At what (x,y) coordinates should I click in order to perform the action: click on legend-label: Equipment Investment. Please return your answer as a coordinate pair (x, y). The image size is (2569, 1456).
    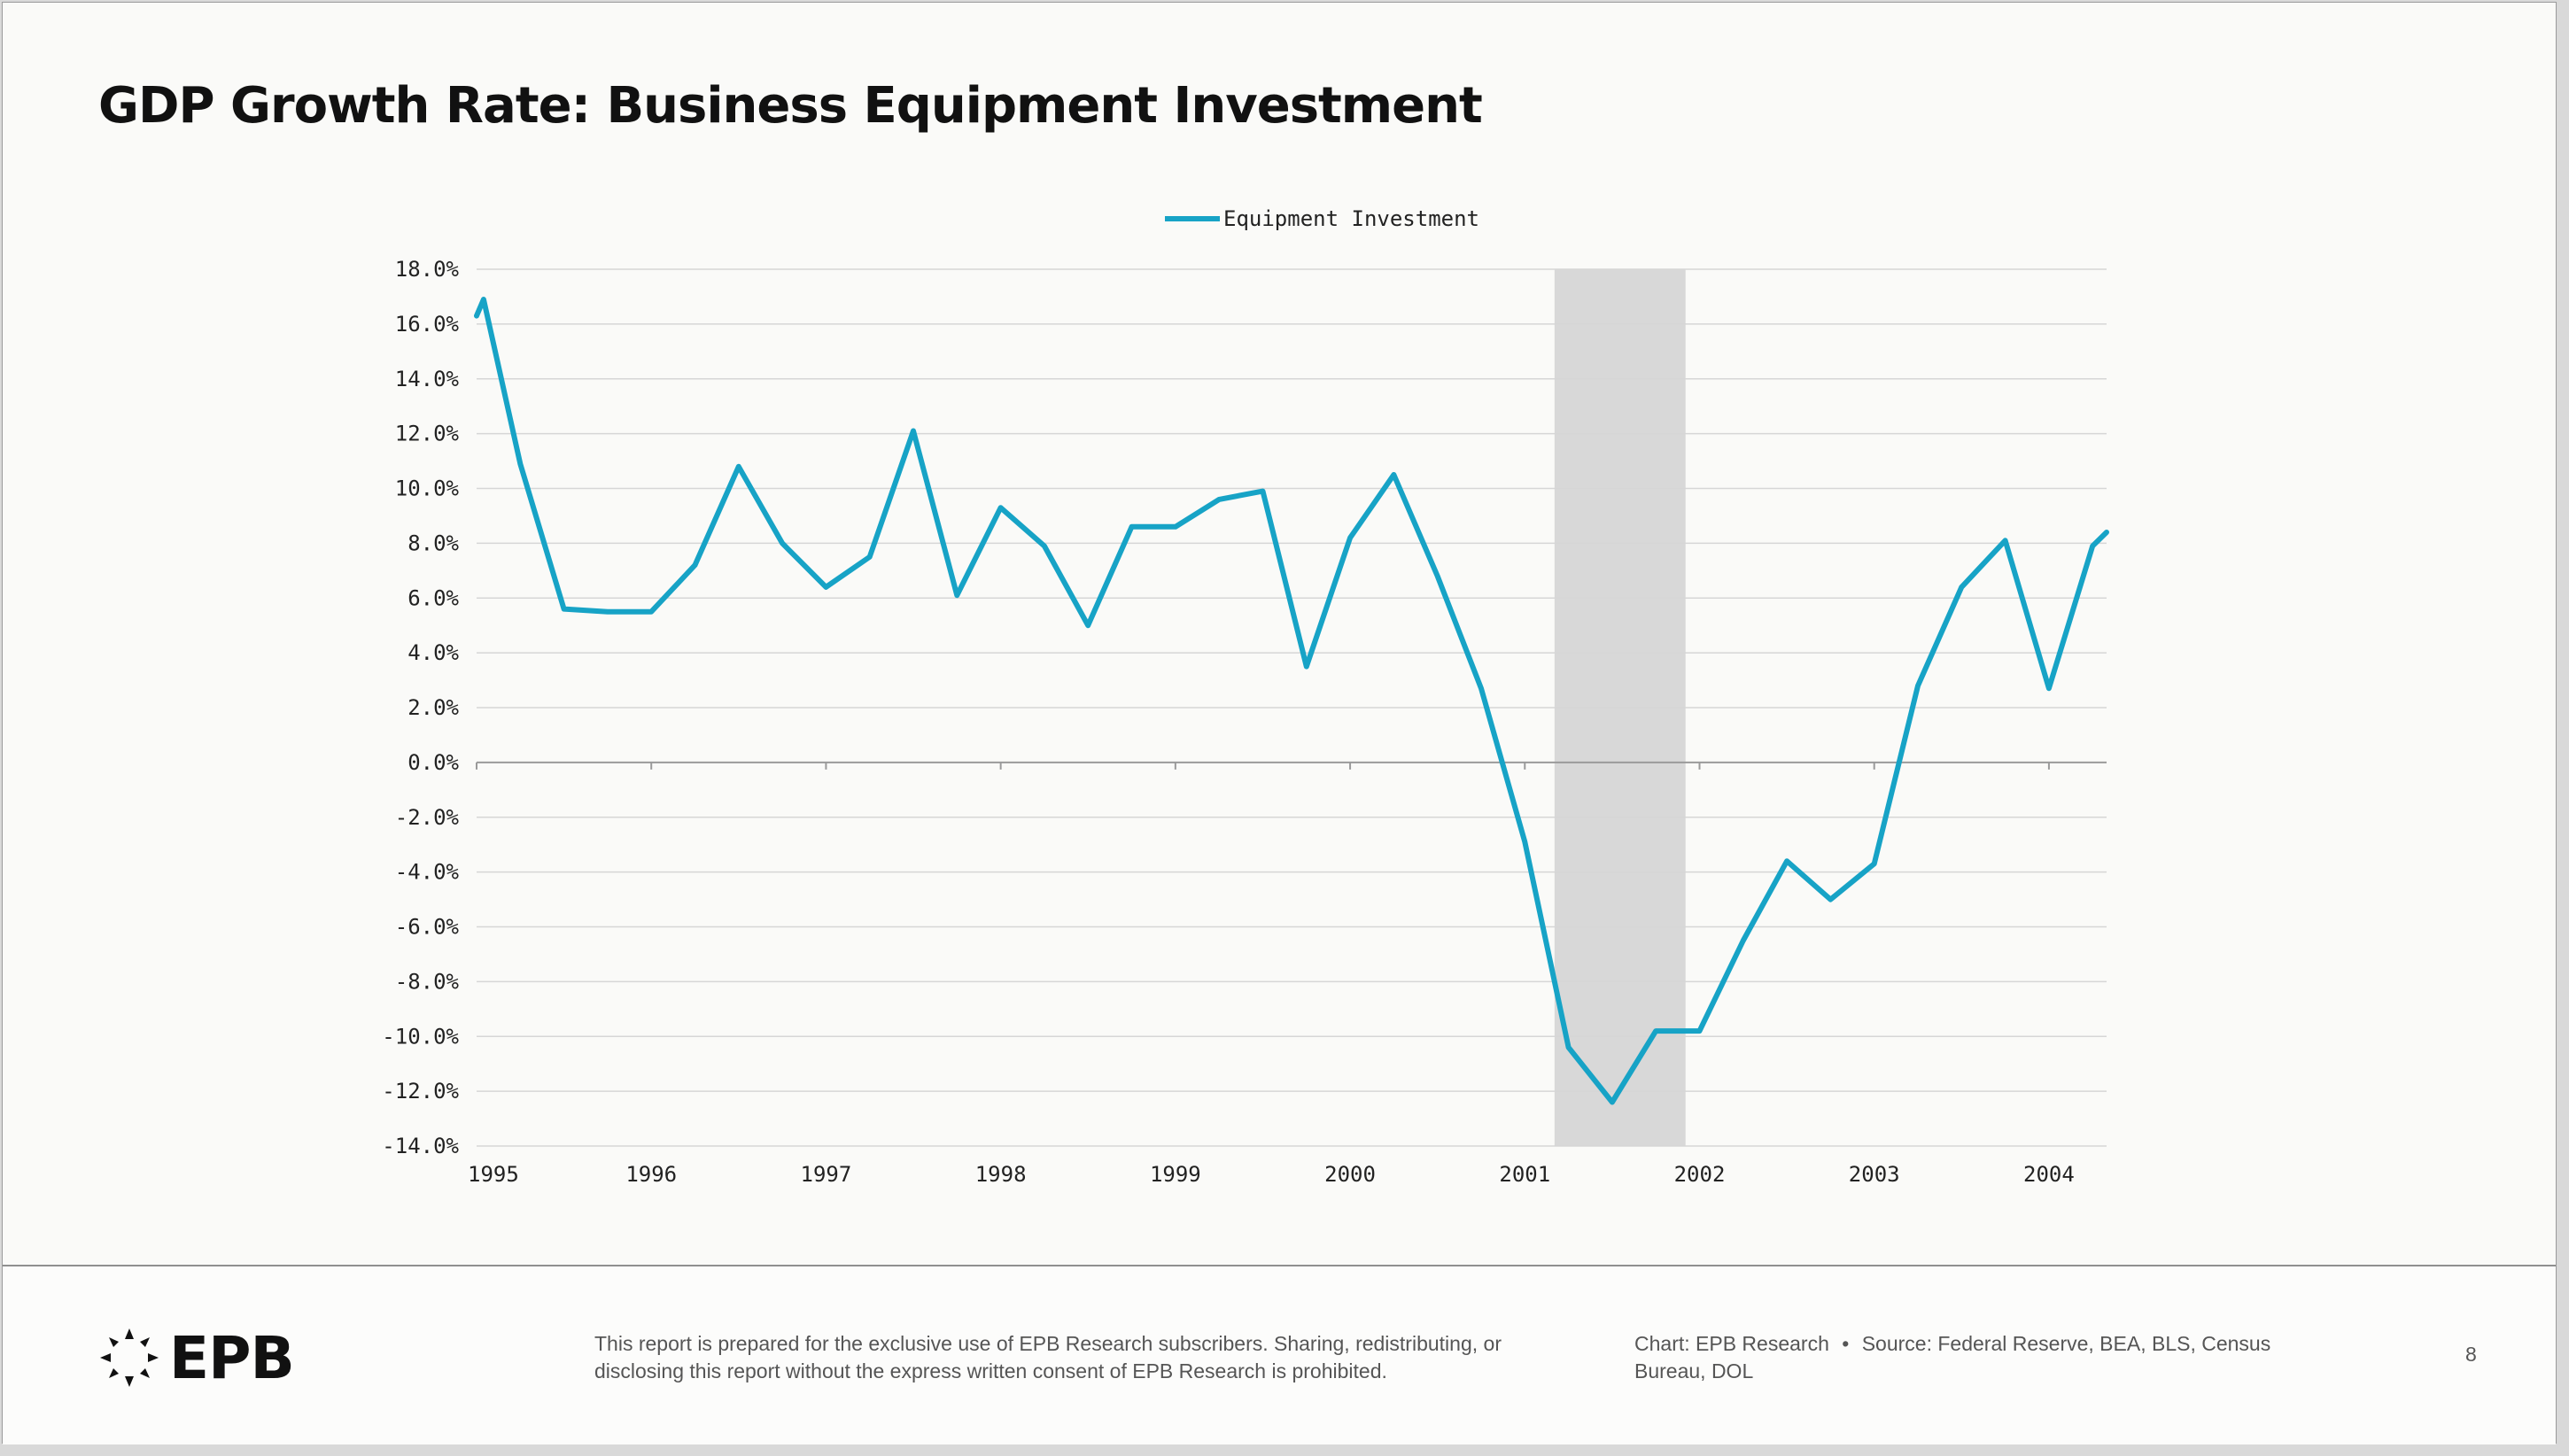
    Looking at the image, I should click on (1351, 218).